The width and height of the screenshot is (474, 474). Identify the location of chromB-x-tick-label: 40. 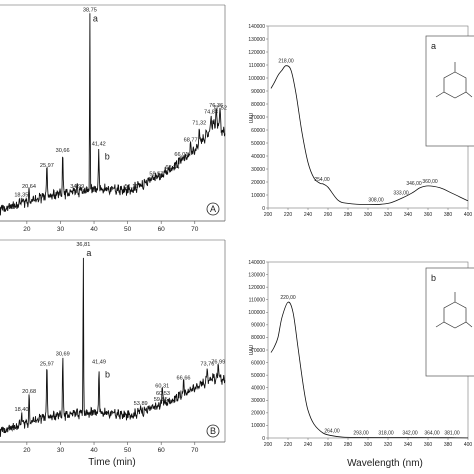
(94, 450).